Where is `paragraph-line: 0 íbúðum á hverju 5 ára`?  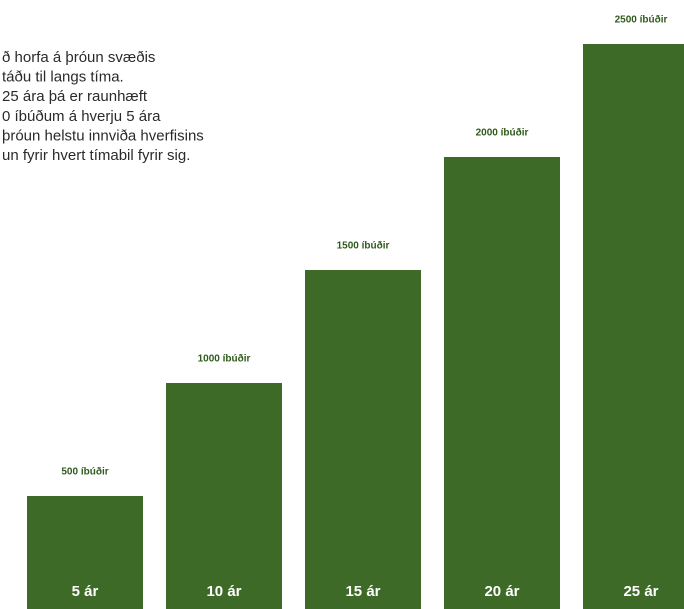 paragraph-line: 0 íbúðum á hverju 5 ára is located at coordinates (81, 116).